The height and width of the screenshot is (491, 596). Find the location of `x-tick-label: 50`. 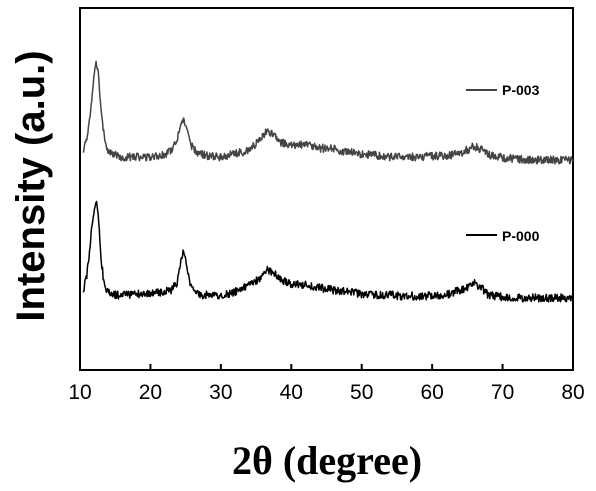

x-tick-label: 50 is located at coordinates (361, 392).